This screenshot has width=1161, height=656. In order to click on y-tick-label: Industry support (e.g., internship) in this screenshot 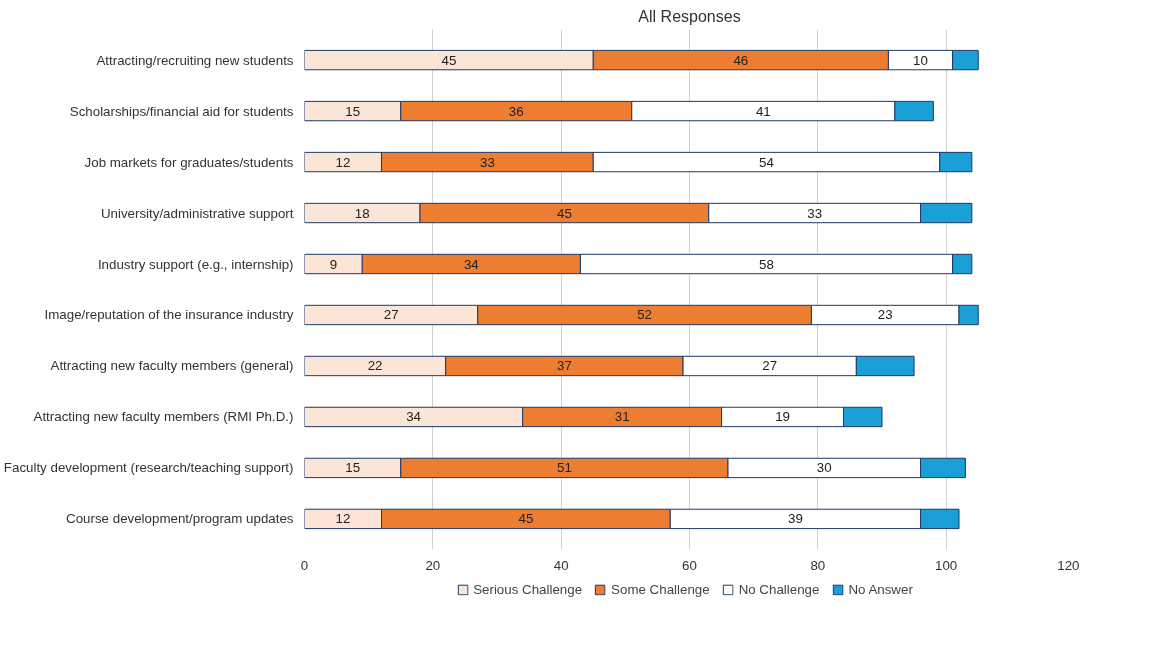, I will do `click(195, 264)`.